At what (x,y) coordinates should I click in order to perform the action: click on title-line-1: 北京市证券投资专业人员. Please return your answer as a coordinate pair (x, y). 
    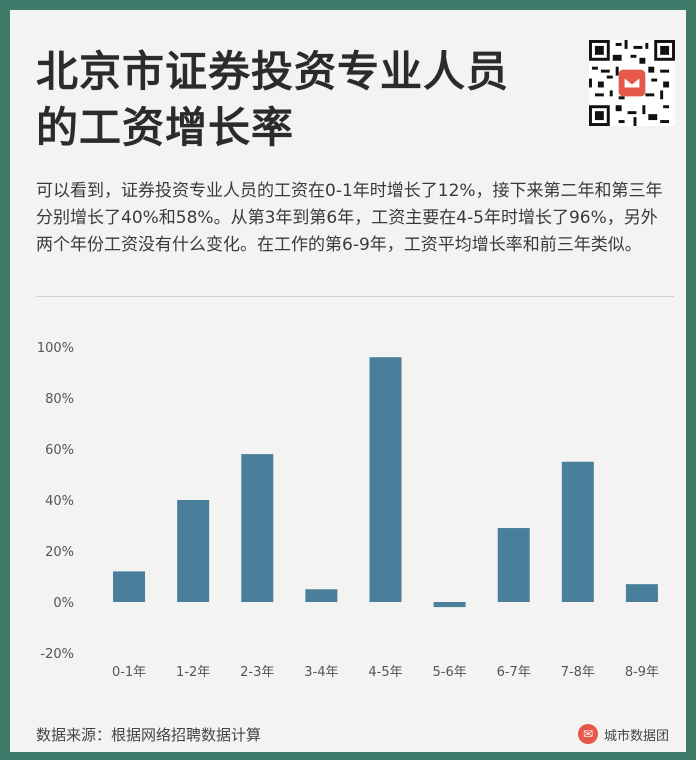
    Looking at the image, I should click on (273, 71).